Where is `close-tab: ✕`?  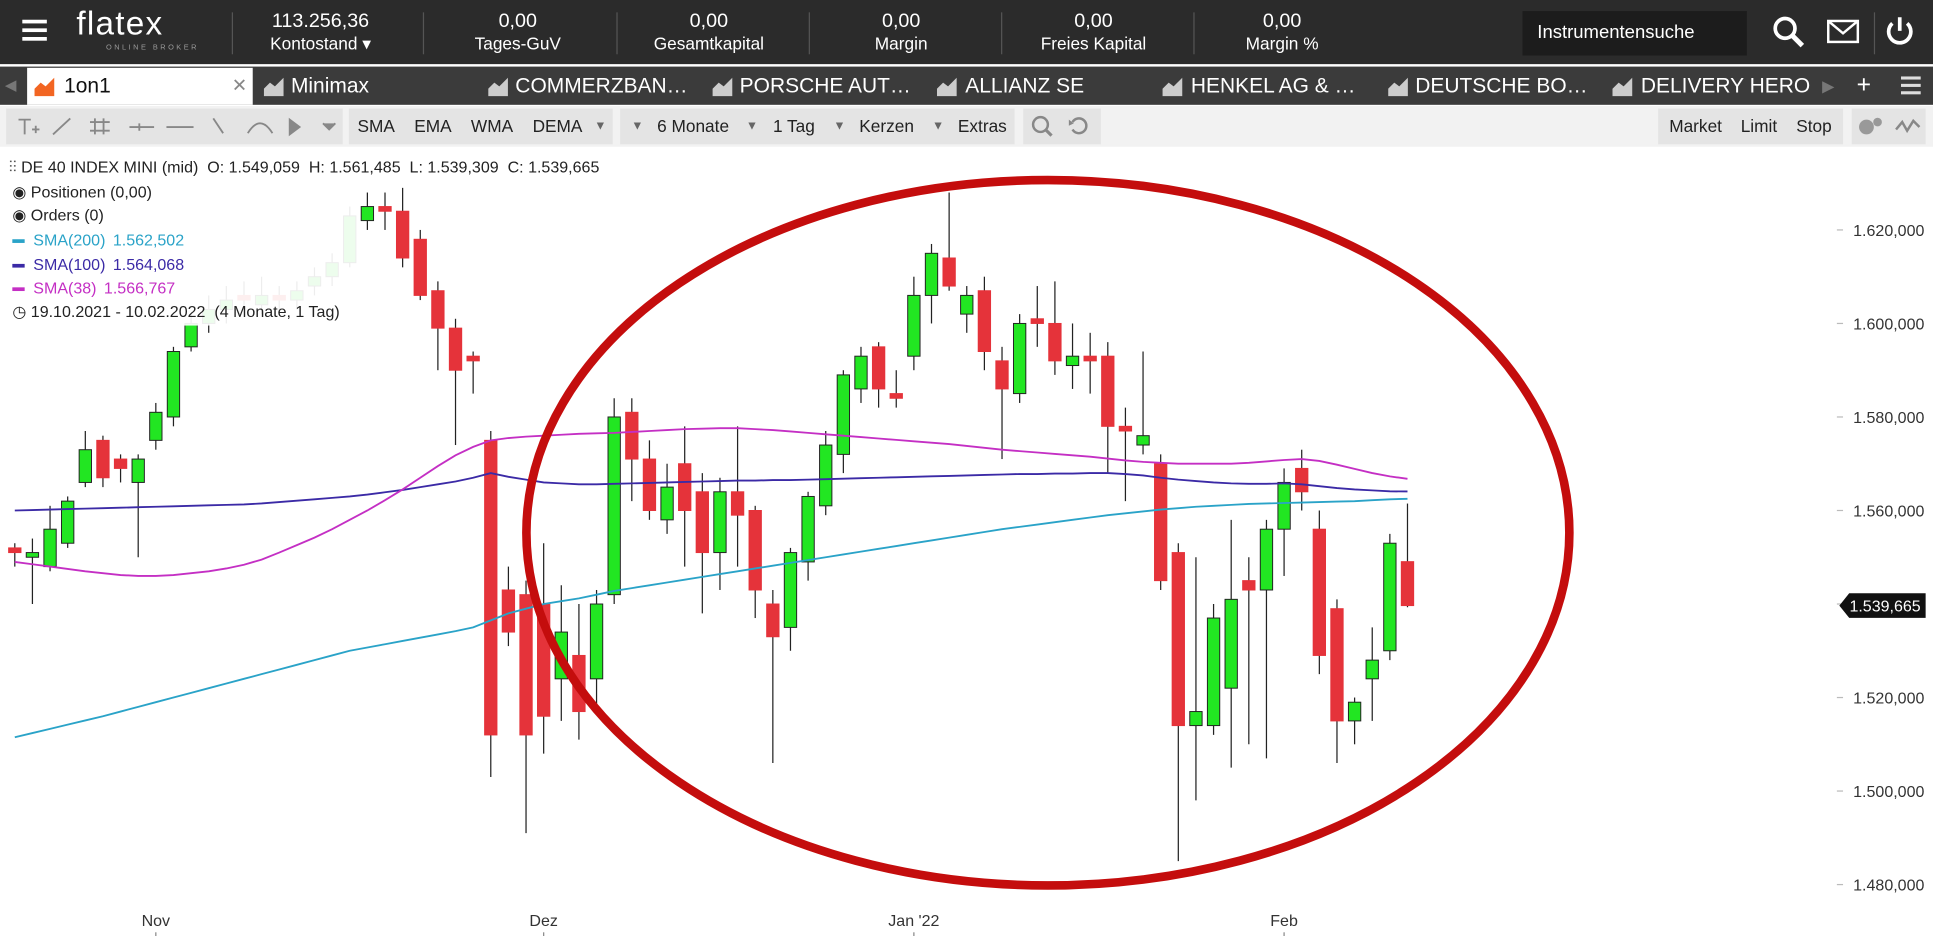
close-tab: ✕ is located at coordinates (239, 86).